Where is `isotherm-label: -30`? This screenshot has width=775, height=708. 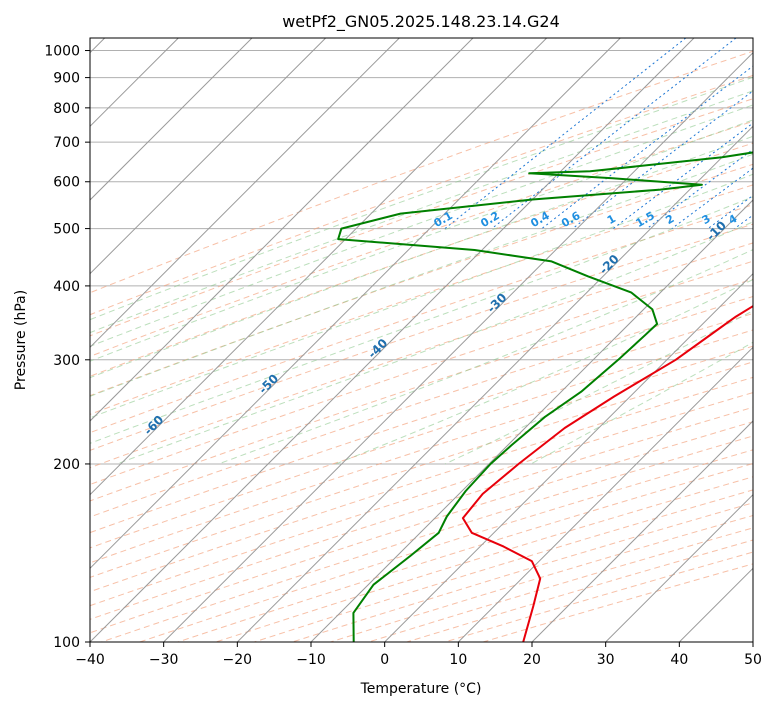 isotherm-label: -30 is located at coordinates (496, 302).